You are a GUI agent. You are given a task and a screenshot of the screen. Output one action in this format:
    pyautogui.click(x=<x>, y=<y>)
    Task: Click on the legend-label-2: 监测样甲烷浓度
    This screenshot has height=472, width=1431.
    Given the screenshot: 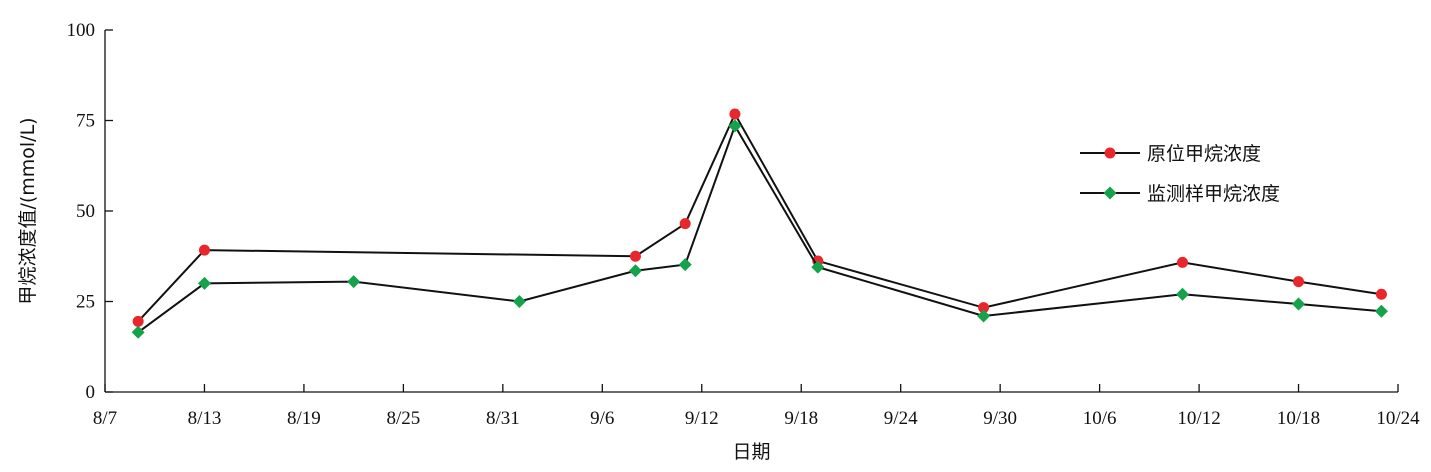 What is the action you would take?
    pyautogui.click(x=1213, y=194)
    